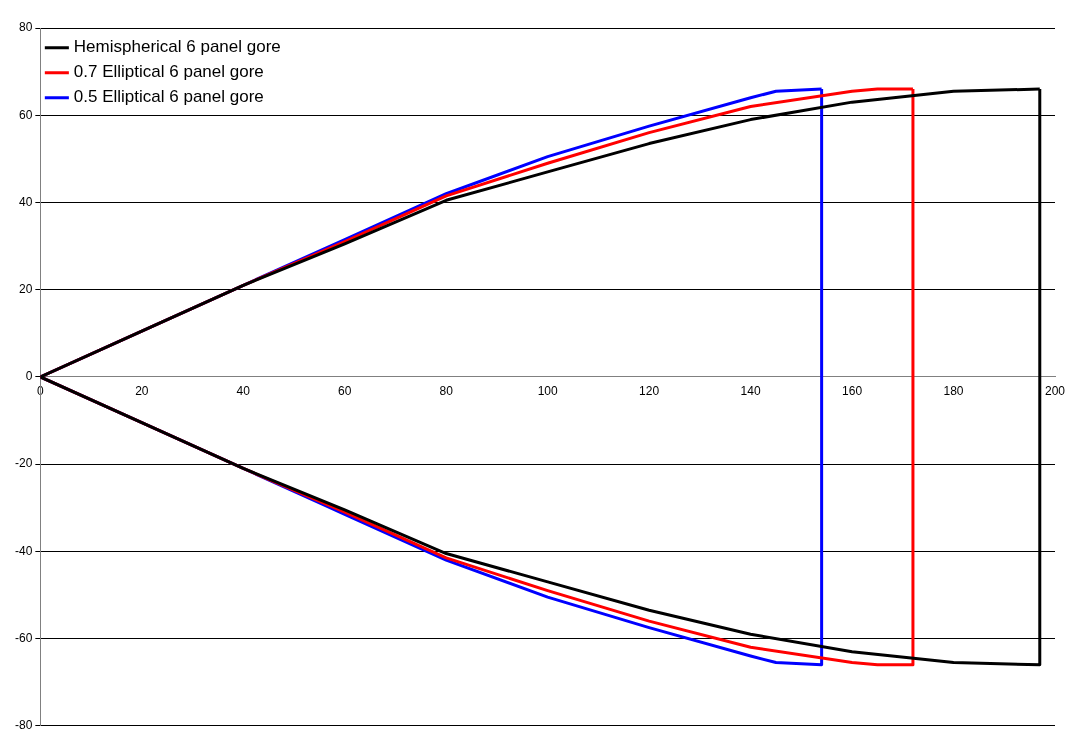 The width and height of the screenshot is (1083, 744). I want to click on y-tick-label: -60, so click(24, 637).